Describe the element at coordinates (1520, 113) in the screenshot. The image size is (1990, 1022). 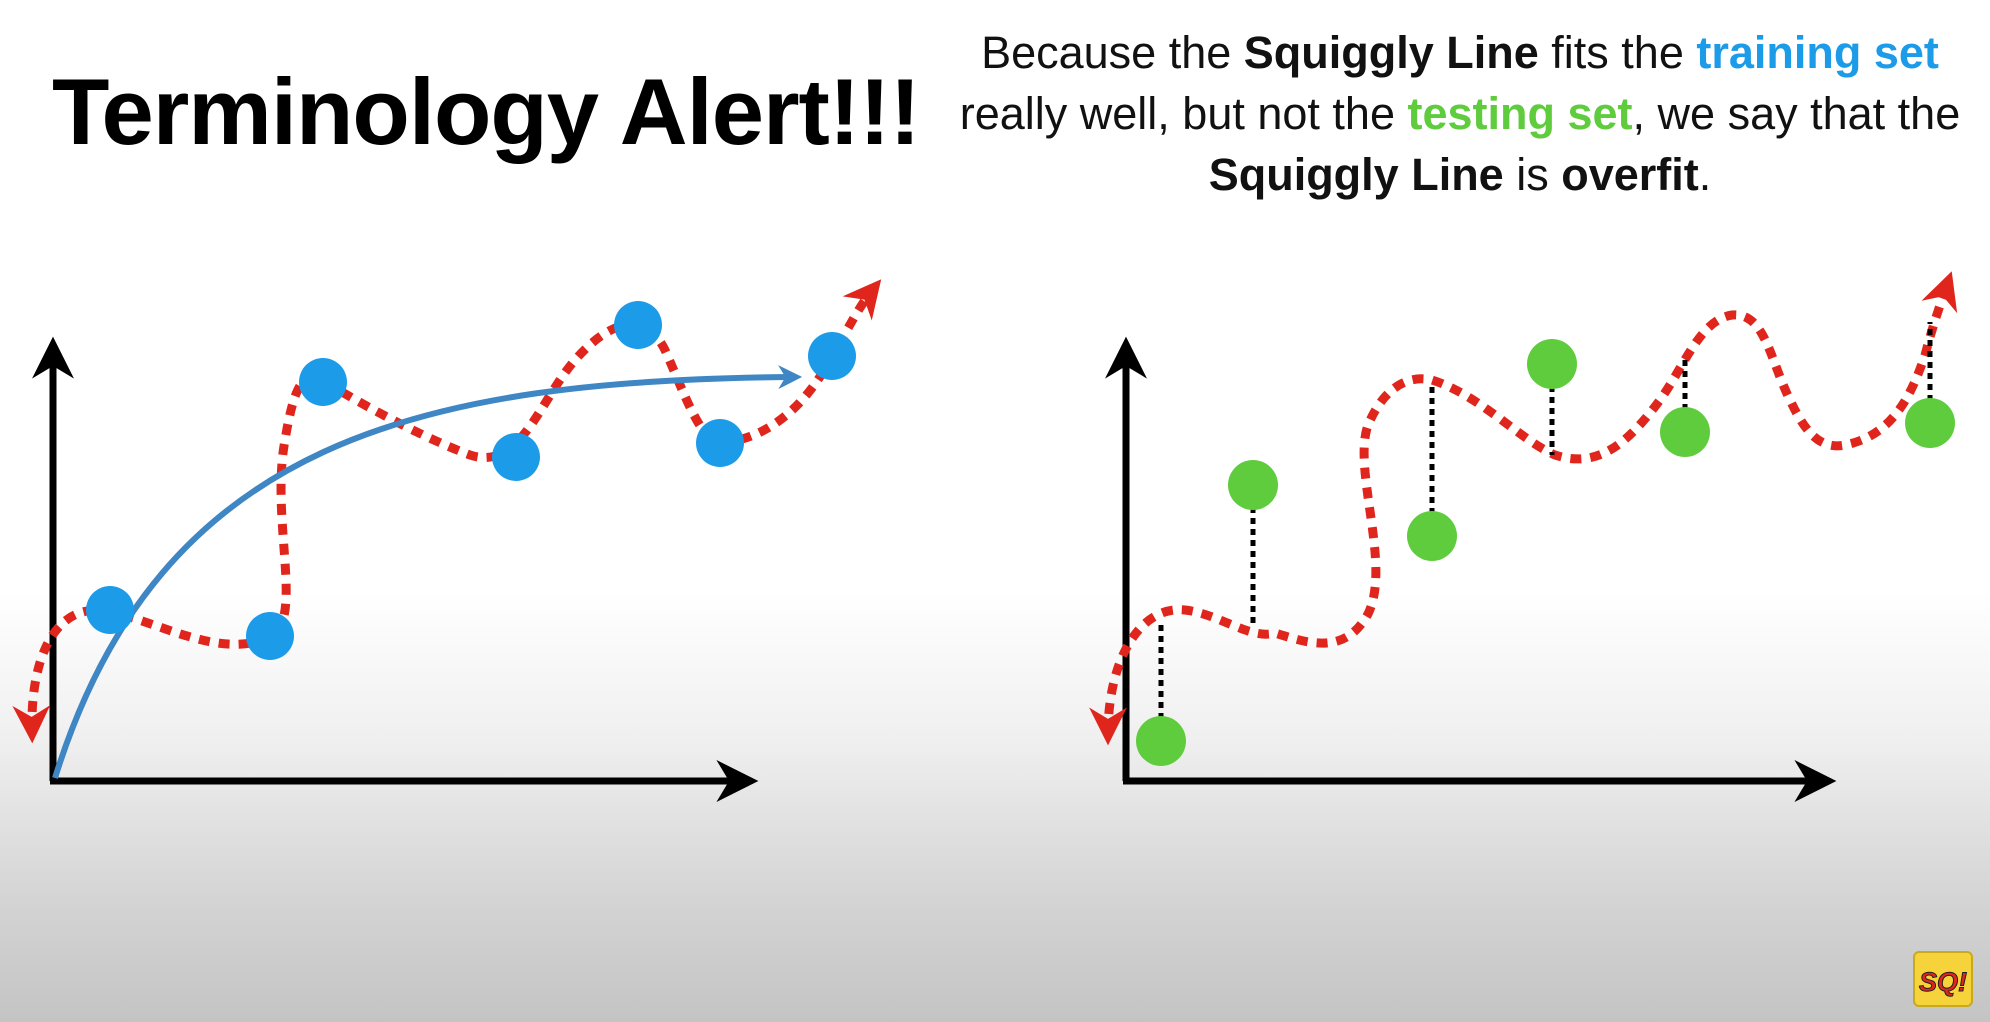
I see `caption-testing-set-term: testing set` at that location.